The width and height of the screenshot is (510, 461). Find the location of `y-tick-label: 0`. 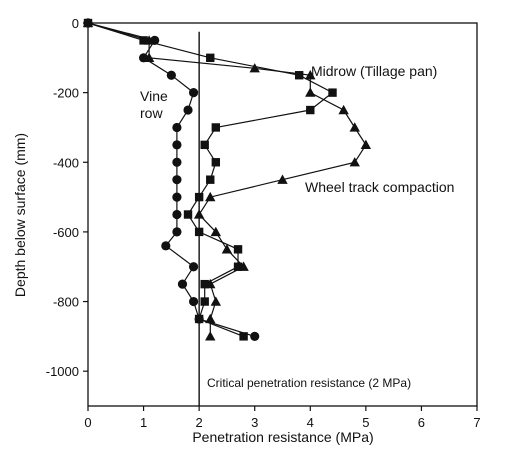

y-tick-label: 0 is located at coordinates (75, 23).